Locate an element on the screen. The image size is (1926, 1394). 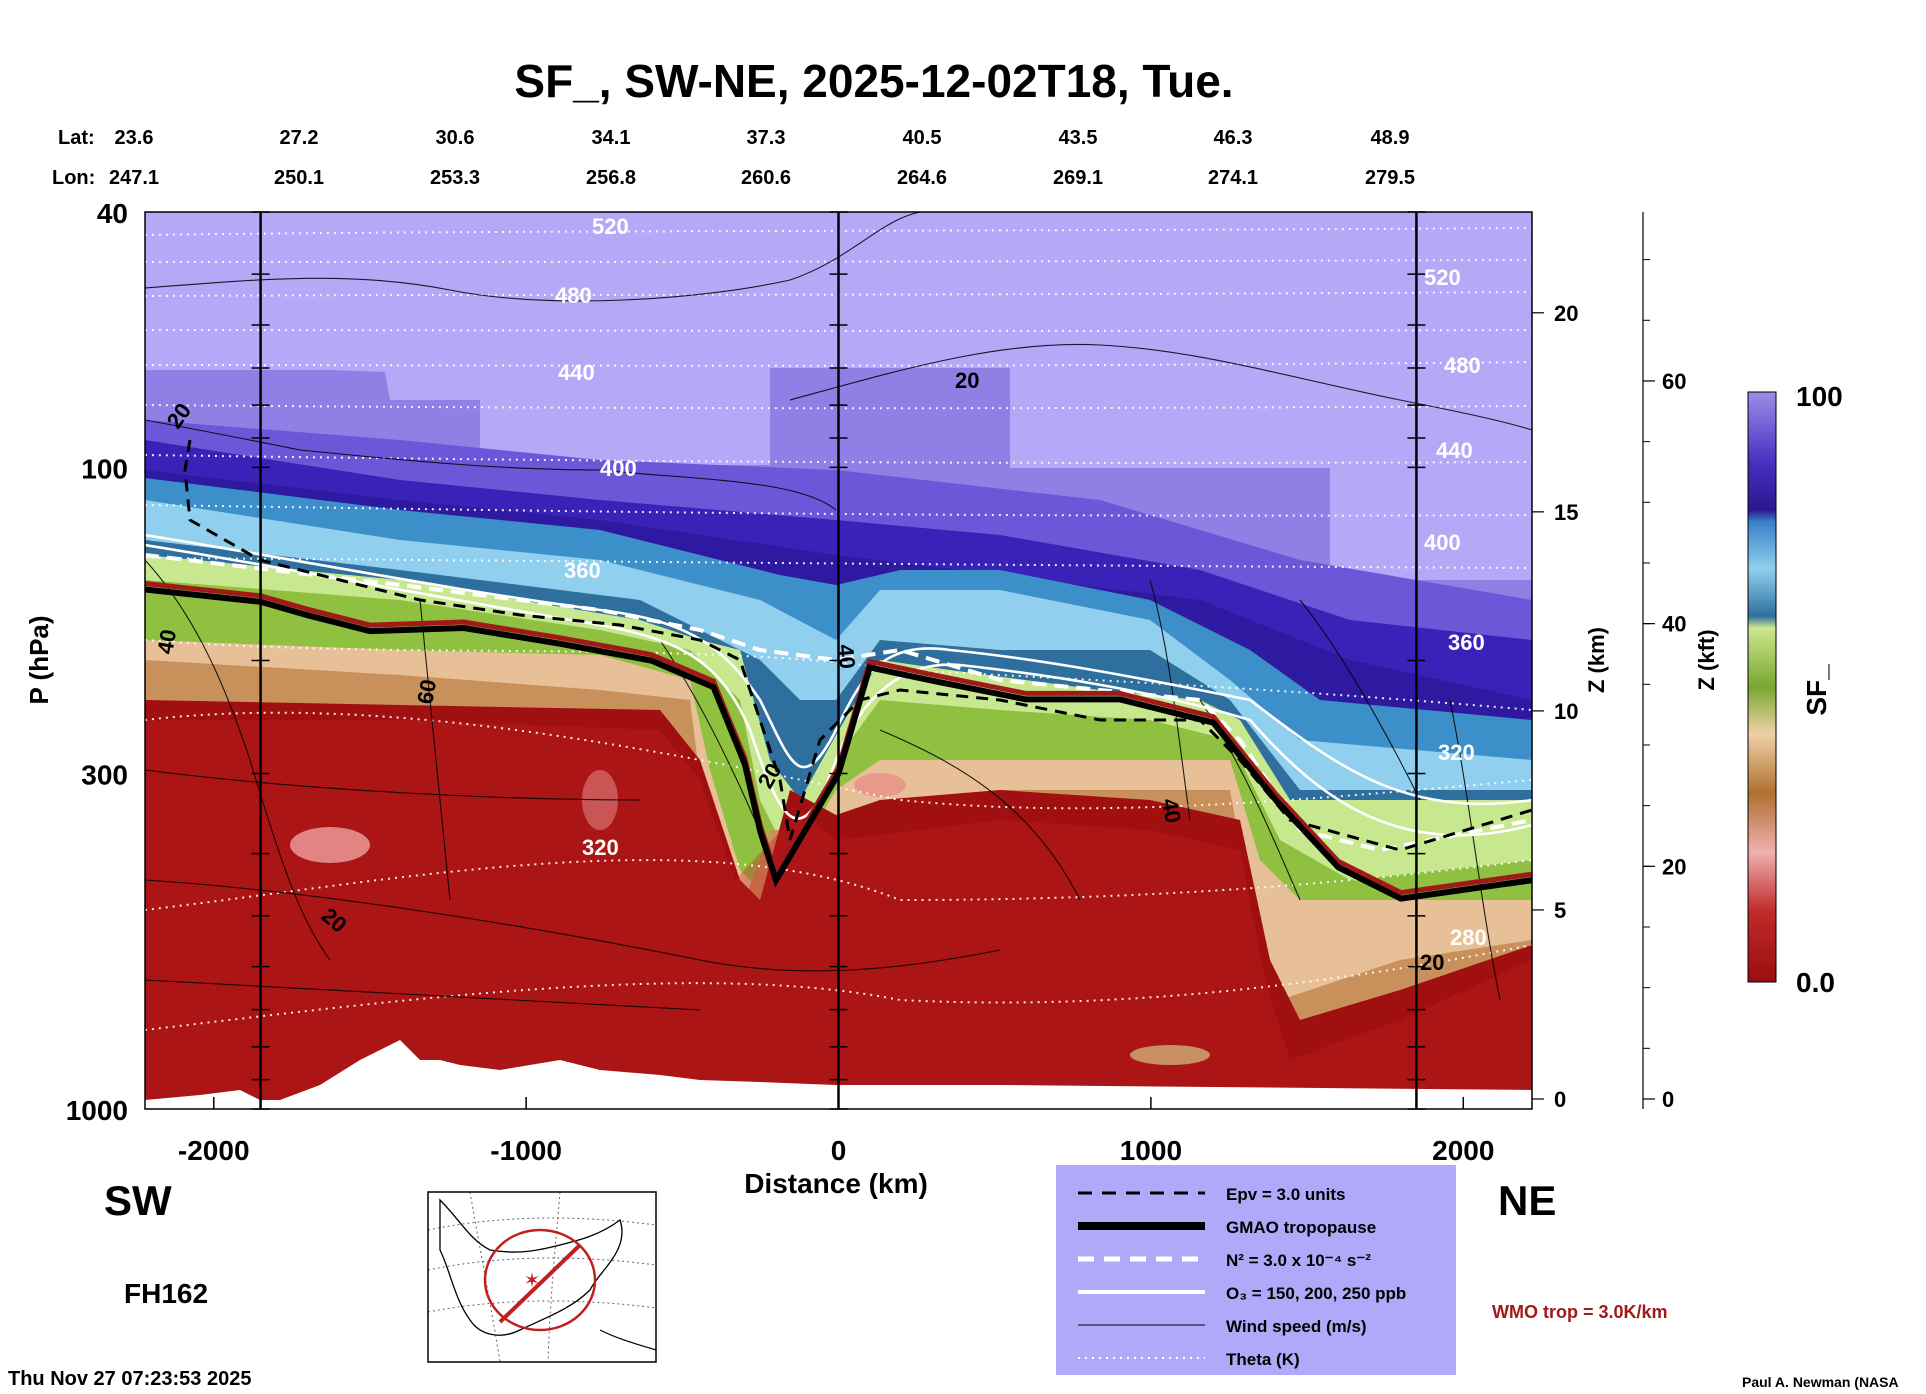
colorbar-max-label: 100 is located at coordinates (1819, 396).